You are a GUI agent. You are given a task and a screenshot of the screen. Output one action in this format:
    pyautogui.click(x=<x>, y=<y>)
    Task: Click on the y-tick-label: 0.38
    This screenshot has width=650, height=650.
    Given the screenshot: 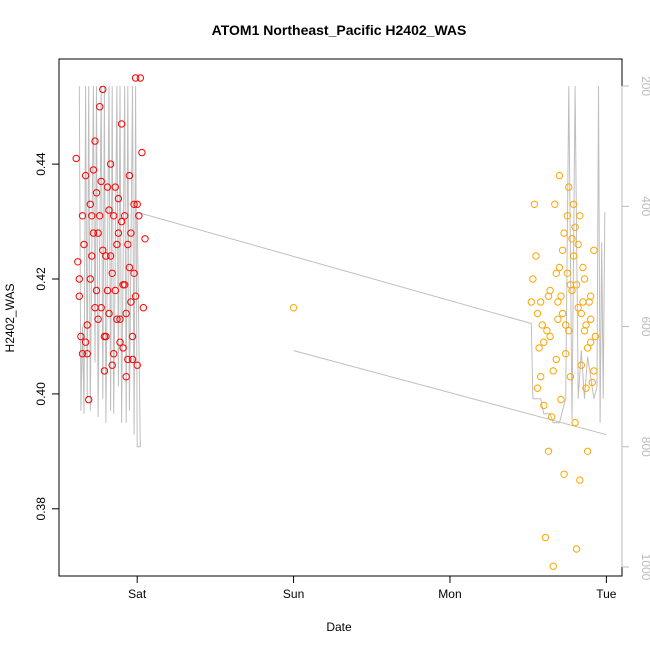 What is the action you would take?
    pyautogui.click(x=41, y=509)
    